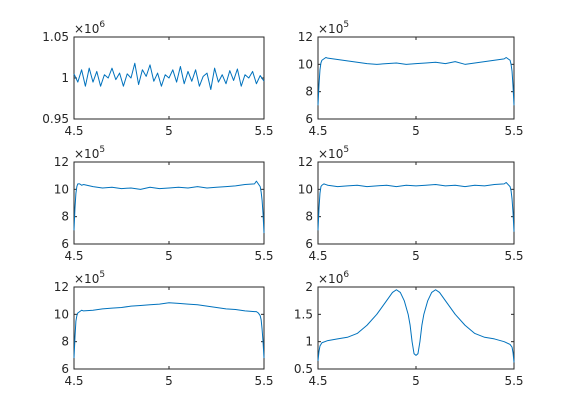 The height and width of the screenshot is (417, 568). Describe the element at coordinates (303, 369) in the screenshot. I see `y-tick-label: 0.5` at that location.